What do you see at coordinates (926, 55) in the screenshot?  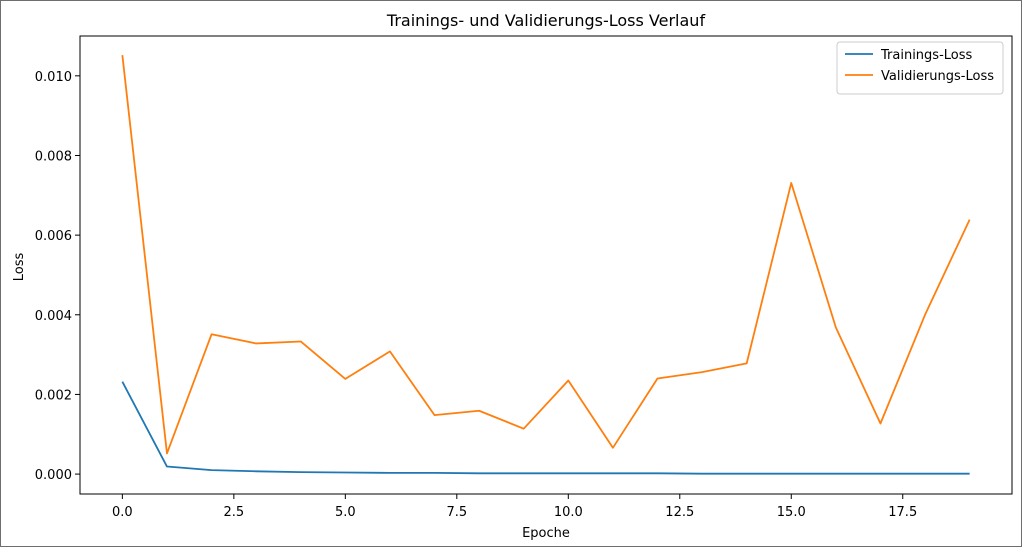 I see `legend-label-trainings-loss: Trainings-Loss` at bounding box center [926, 55].